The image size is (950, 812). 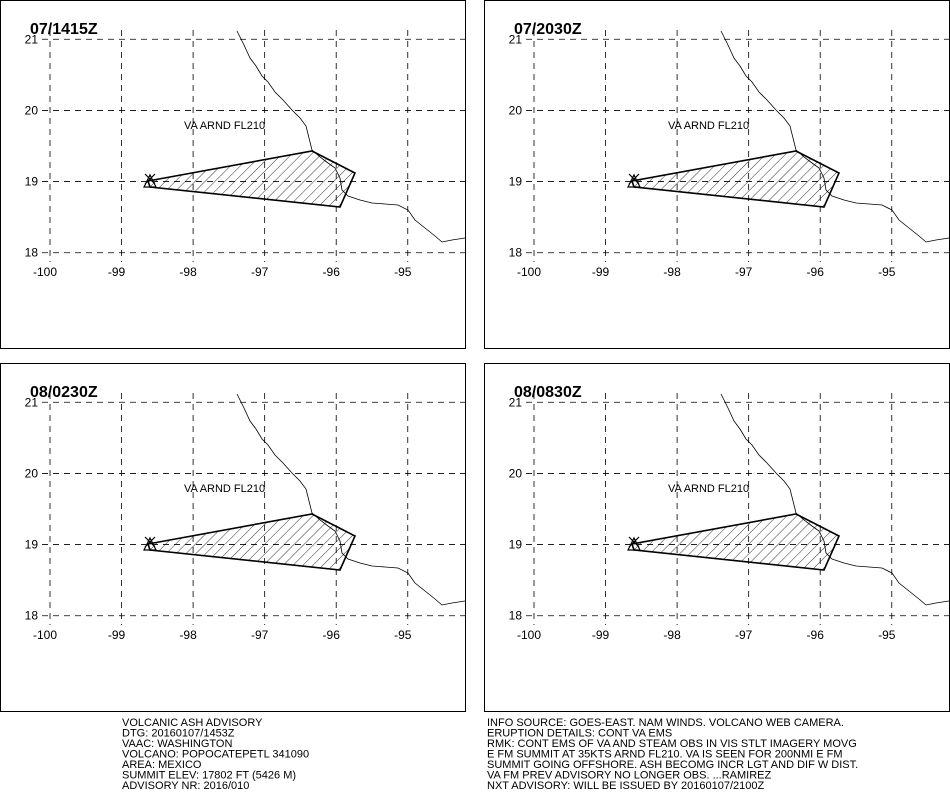 I want to click on advisory-line: AREA: MEXICO, so click(x=162, y=765).